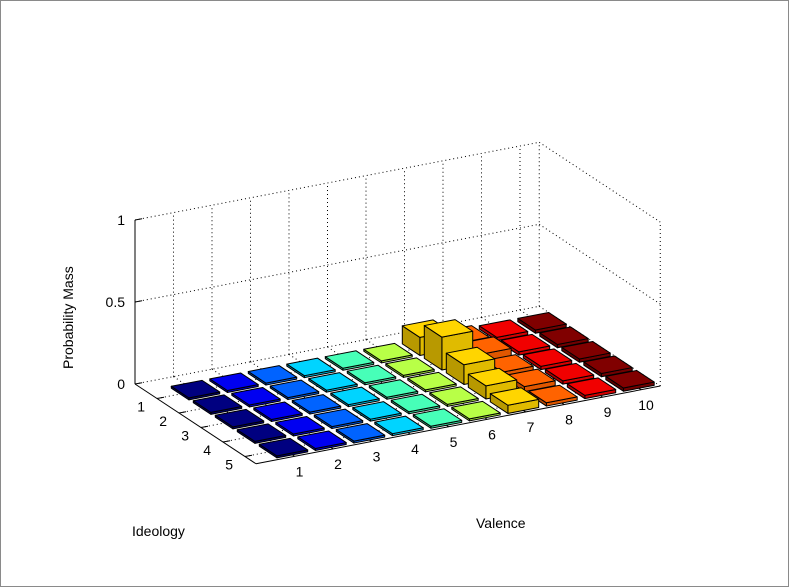  I want to click on y-axis-label: Ideology, so click(158, 531).